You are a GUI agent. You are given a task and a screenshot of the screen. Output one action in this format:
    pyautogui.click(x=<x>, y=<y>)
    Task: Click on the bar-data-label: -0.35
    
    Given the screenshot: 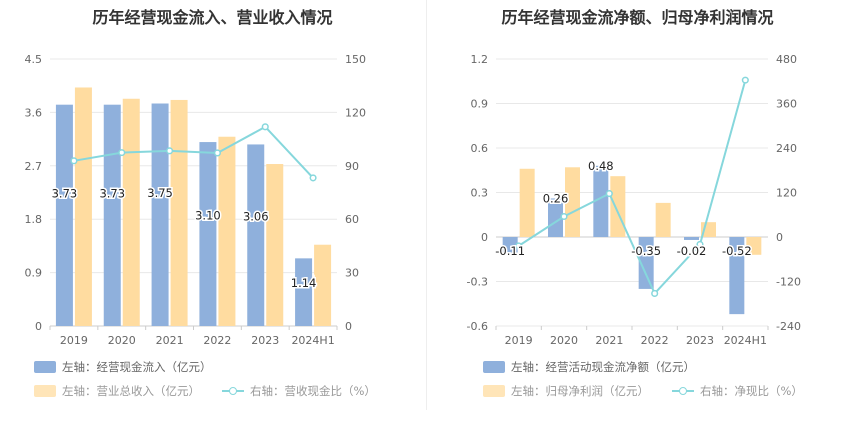 What is the action you would take?
    pyautogui.click(x=646, y=251)
    